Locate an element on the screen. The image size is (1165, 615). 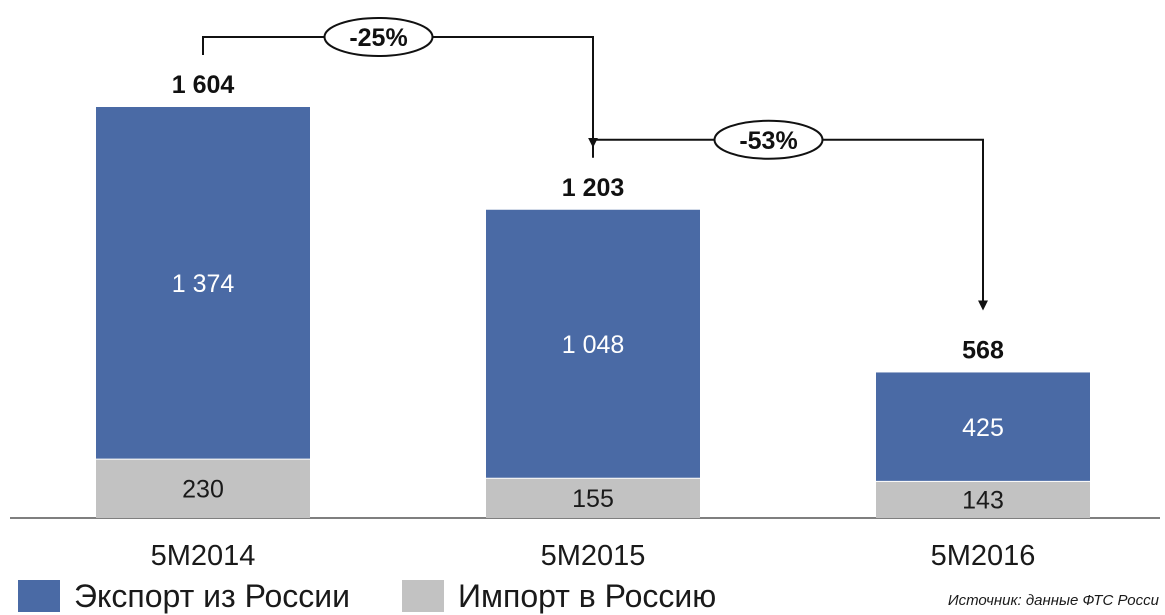
legend-item-import: Импорт в Россию is located at coordinates (559, 595).